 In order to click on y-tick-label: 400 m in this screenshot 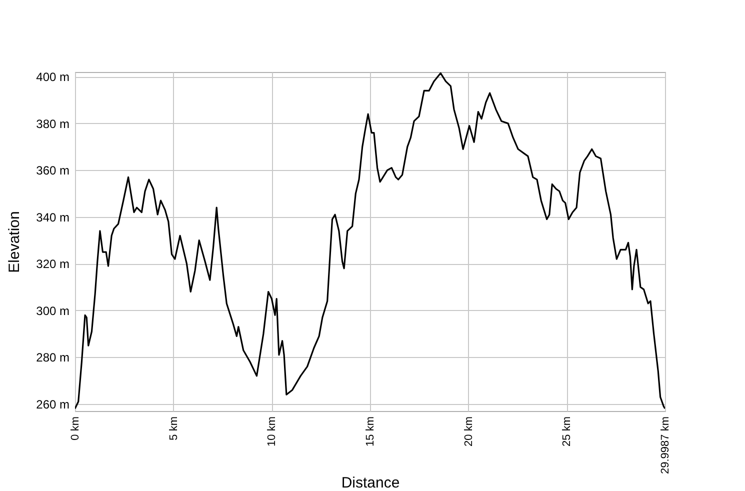, I will do `click(53, 77)`.